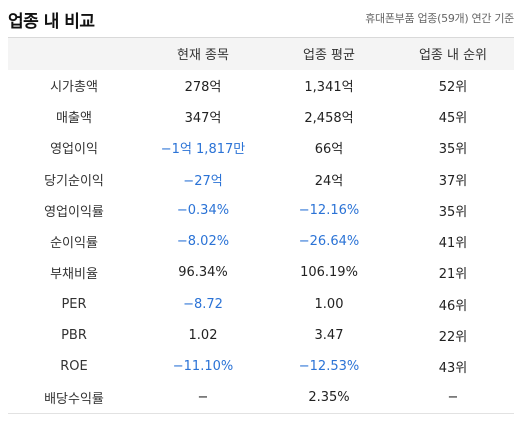 The image size is (522, 427). I want to click on industry-rank-value: 46위, so click(453, 306).